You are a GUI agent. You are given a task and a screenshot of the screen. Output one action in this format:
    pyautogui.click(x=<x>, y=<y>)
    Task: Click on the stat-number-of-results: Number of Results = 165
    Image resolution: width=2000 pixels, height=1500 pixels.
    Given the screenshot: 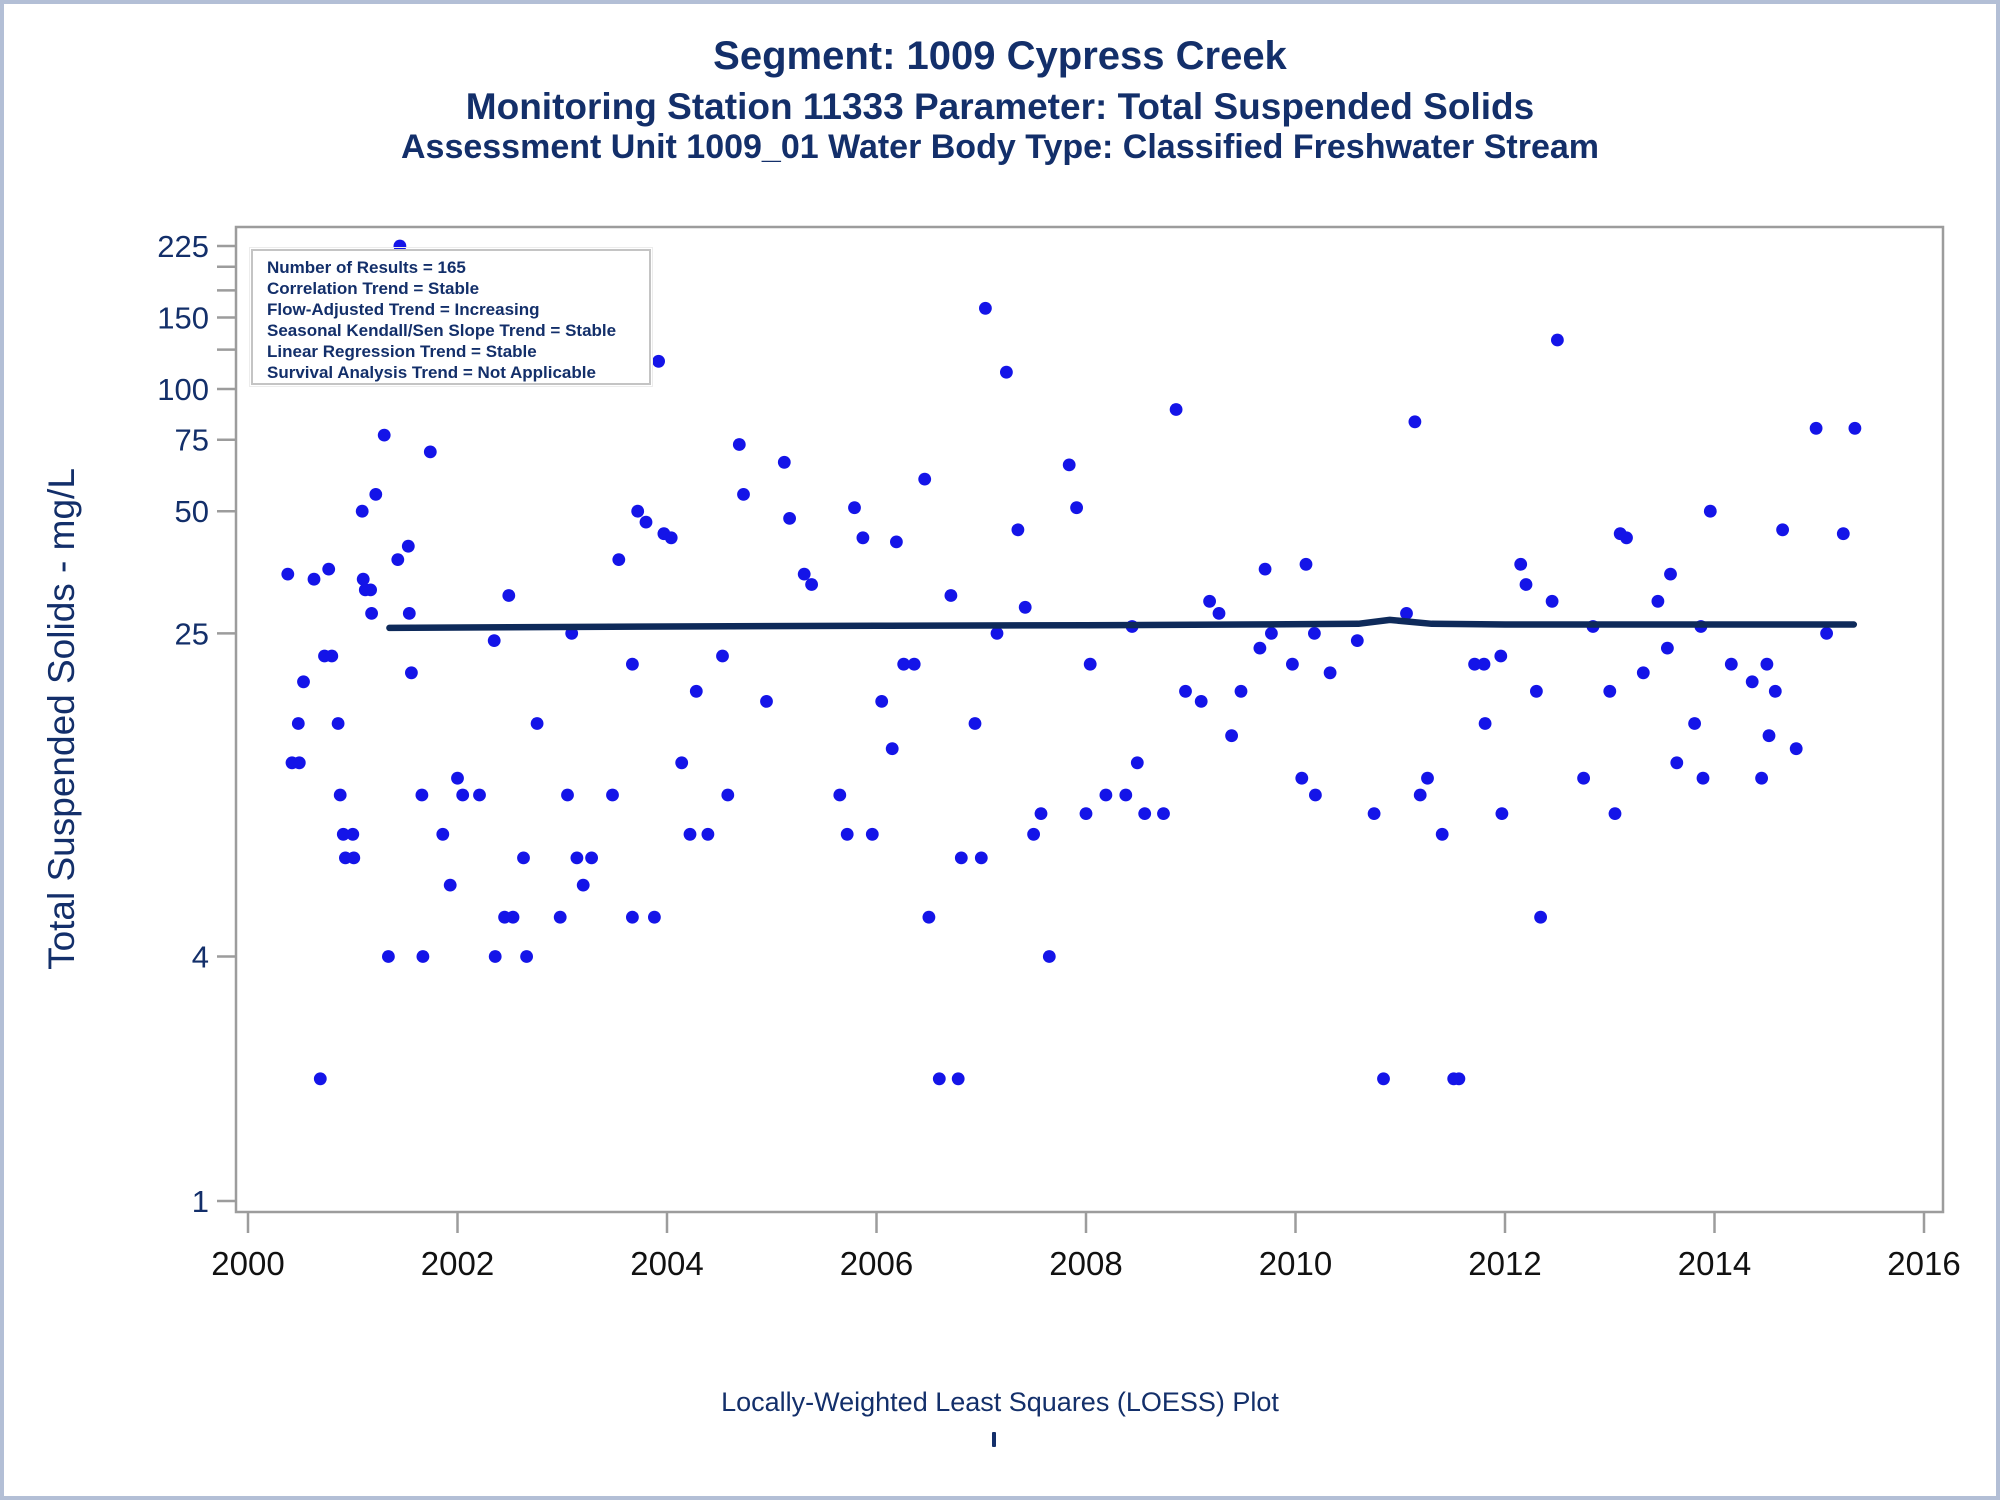 What is the action you would take?
    pyautogui.click(x=366, y=267)
    